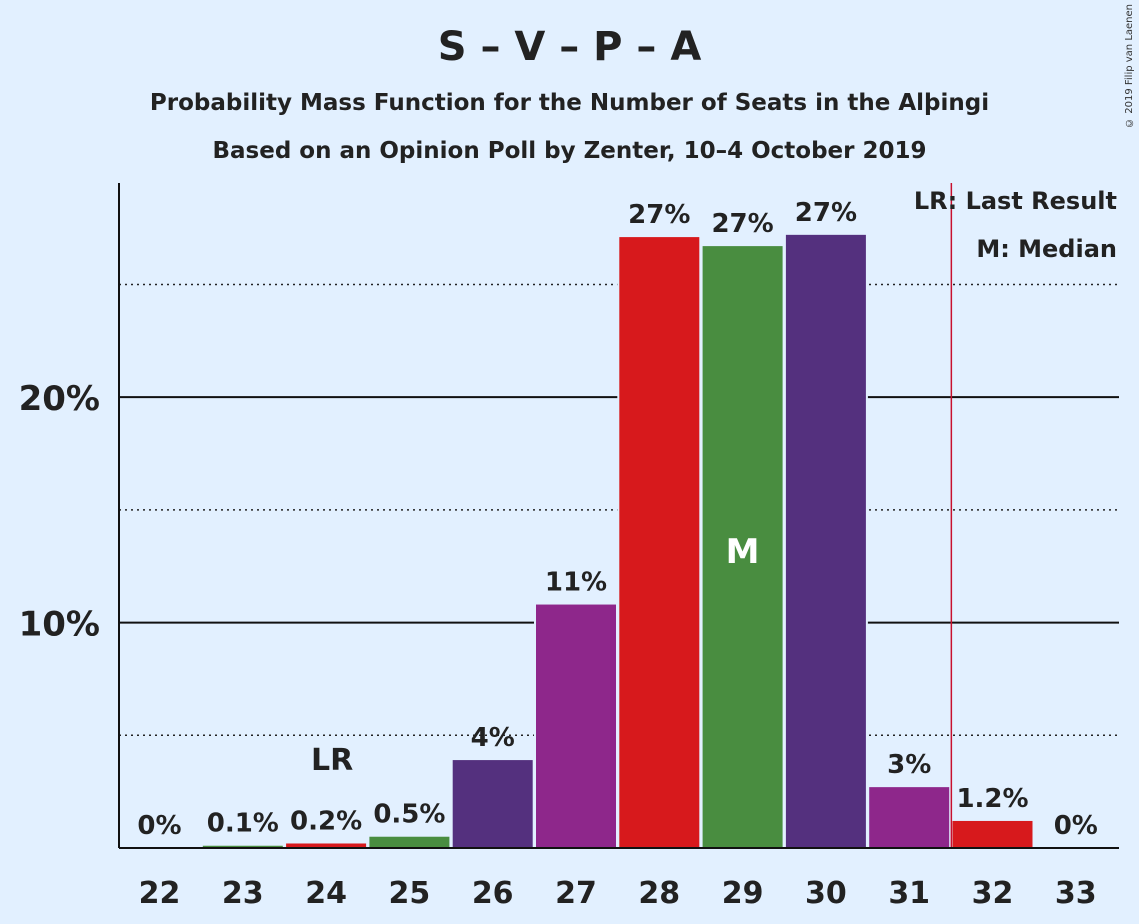 The height and width of the screenshot is (924, 1139). What do you see at coordinates (576, 893) in the screenshot?
I see `x-tick-label: 27` at bounding box center [576, 893].